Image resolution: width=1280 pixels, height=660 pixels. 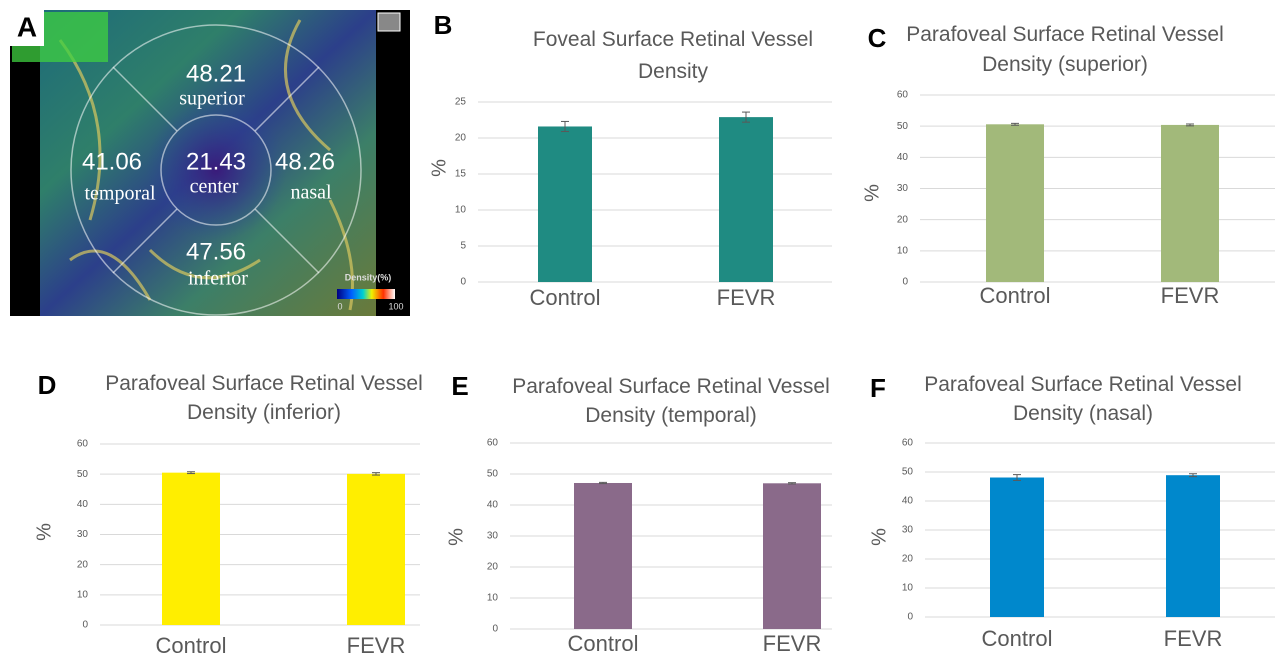 What do you see at coordinates (311, 193) in the screenshot?
I see `region-name: nasal` at bounding box center [311, 193].